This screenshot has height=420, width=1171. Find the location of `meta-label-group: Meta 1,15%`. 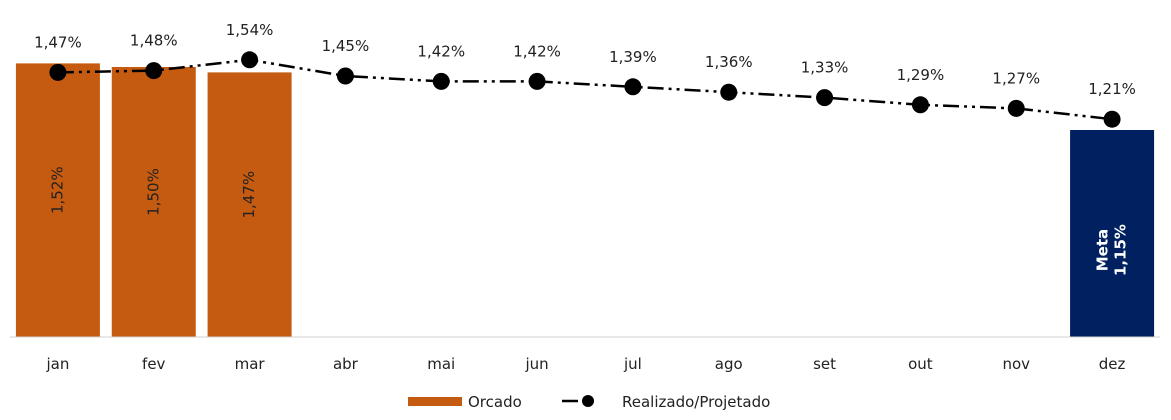

meta-label-group: Meta 1,15% is located at coordinates (1112, 250).